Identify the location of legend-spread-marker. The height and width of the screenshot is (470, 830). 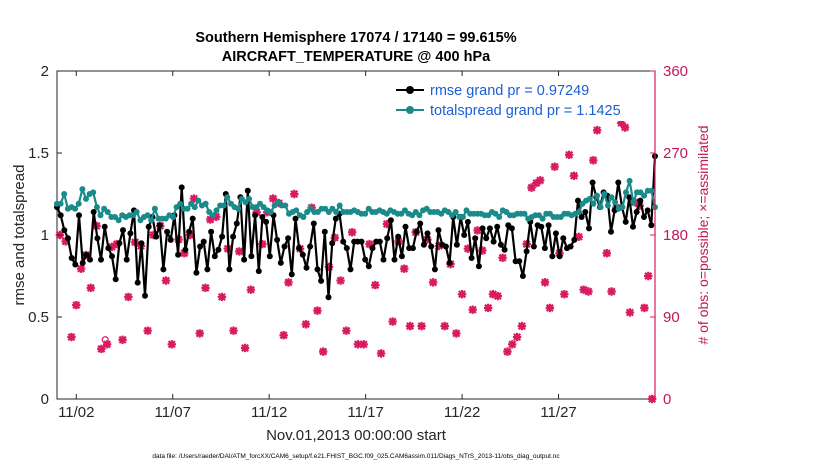
(410, 110).